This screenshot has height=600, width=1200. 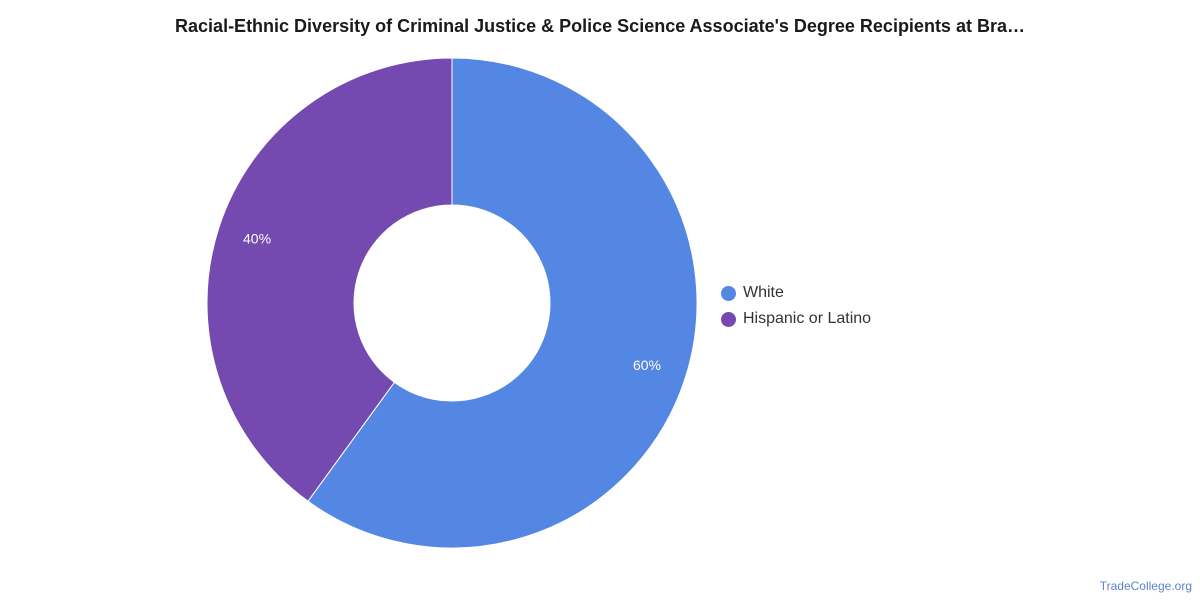 What do you see at coordinates (1145, 586) in the screenshot?
I see `watermark: TradeCollege.org` at bounding box center [1145, 586].